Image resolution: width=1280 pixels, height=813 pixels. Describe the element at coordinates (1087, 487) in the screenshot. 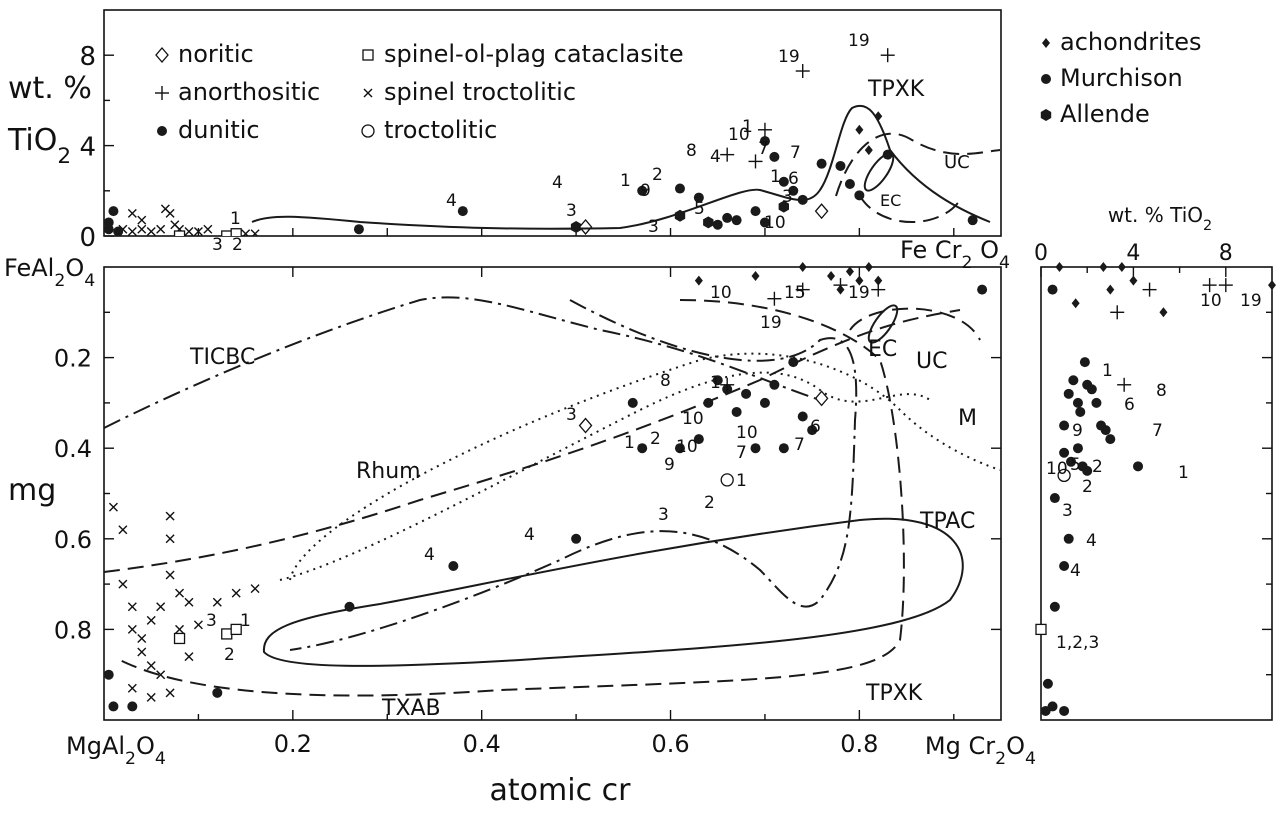

I see `sample-number-label: 2` at that location.